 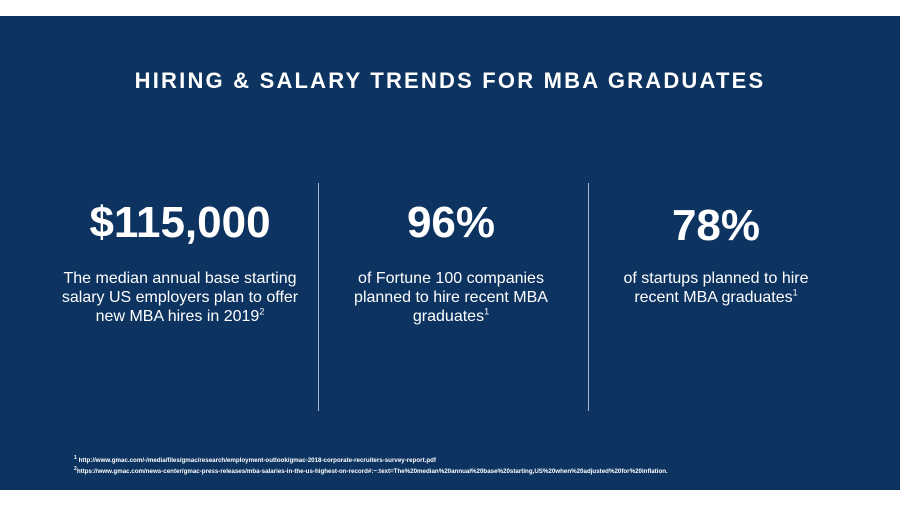 I want to click on stat-value: 96%, so click(x=451, y=222).